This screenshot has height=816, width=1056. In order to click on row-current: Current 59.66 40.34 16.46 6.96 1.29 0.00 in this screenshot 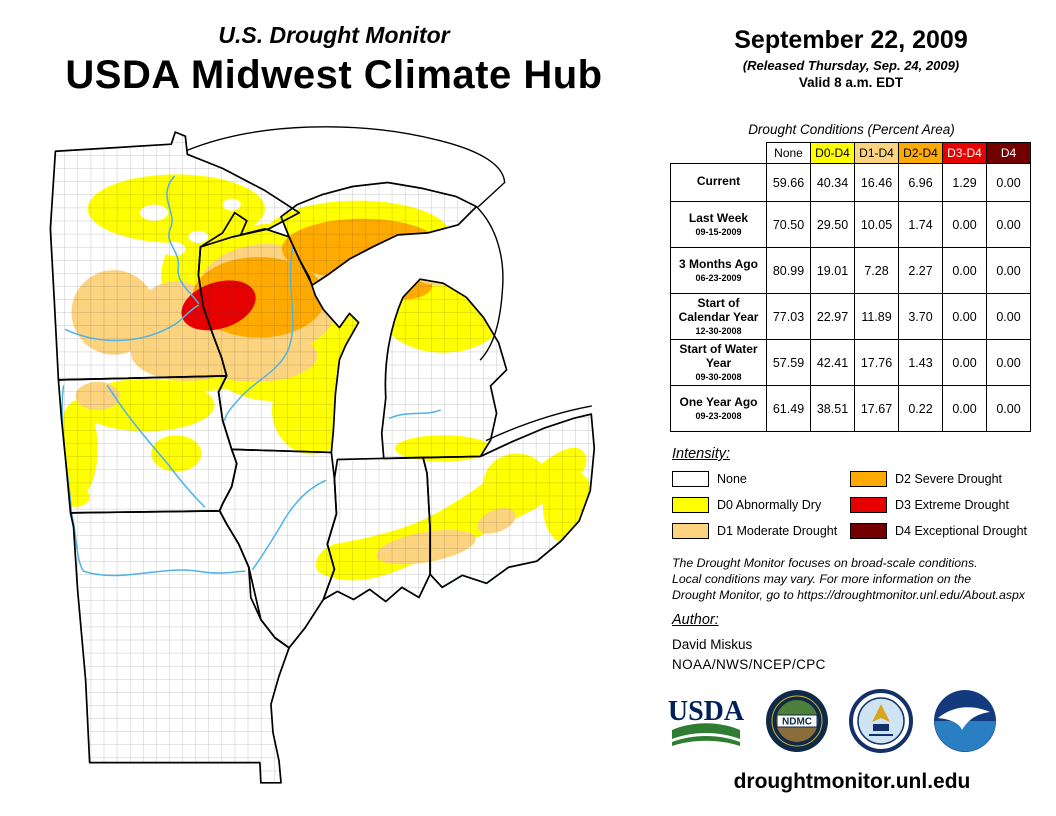, I will do `click(850, 182)`.